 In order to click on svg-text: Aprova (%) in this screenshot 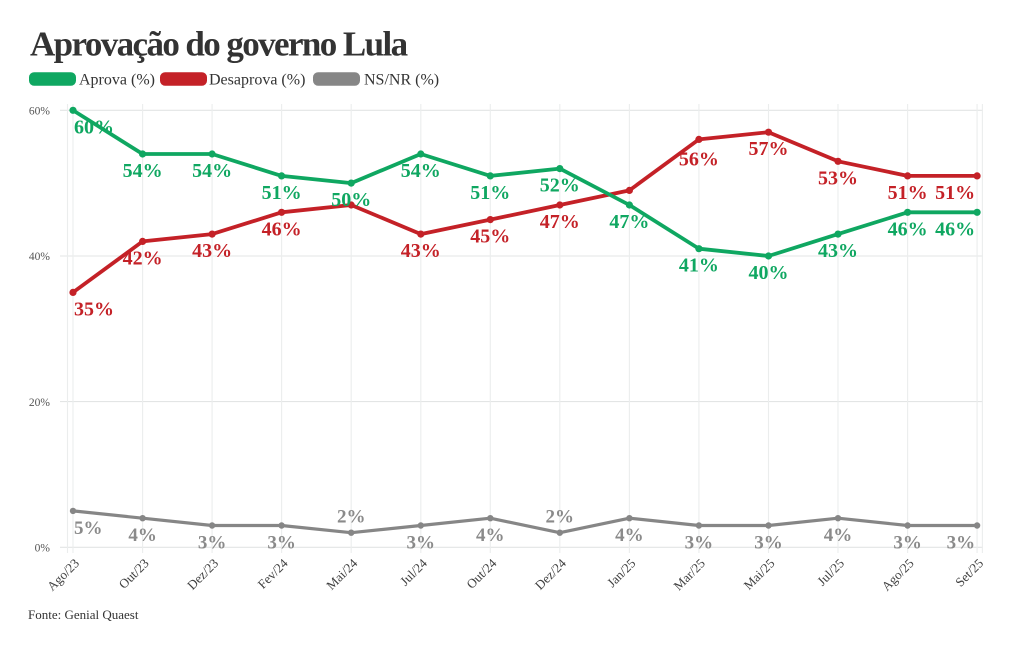, I will do `click(117, 80)`.